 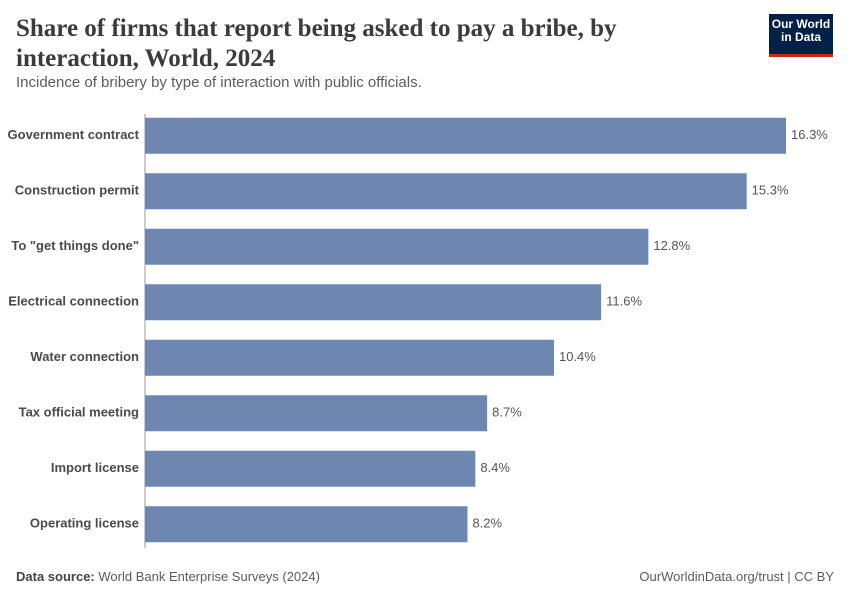 What do you see at coordinates (495, 467) in the screenshot?
I see `value-label: 8.4%` at bounding box center [495, 467].